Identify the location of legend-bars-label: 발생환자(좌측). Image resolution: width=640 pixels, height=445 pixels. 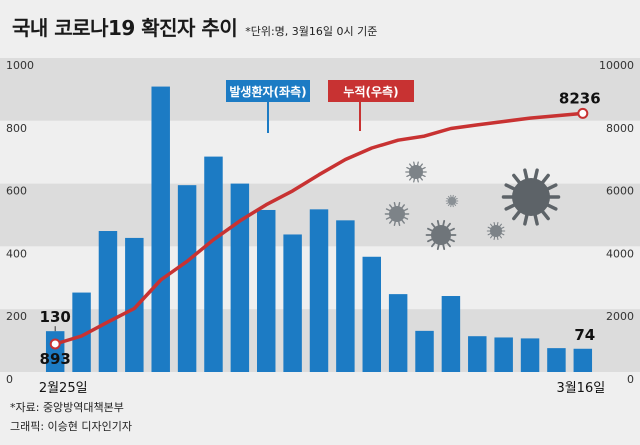
(267, 91).